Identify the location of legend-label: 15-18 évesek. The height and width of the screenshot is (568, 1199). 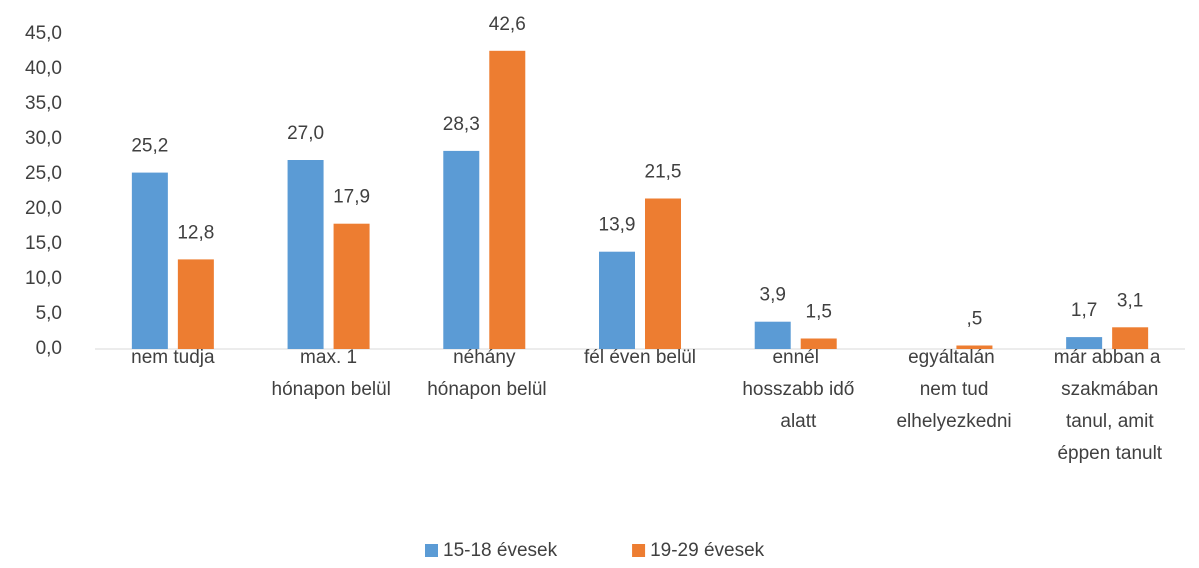
(500, 550).